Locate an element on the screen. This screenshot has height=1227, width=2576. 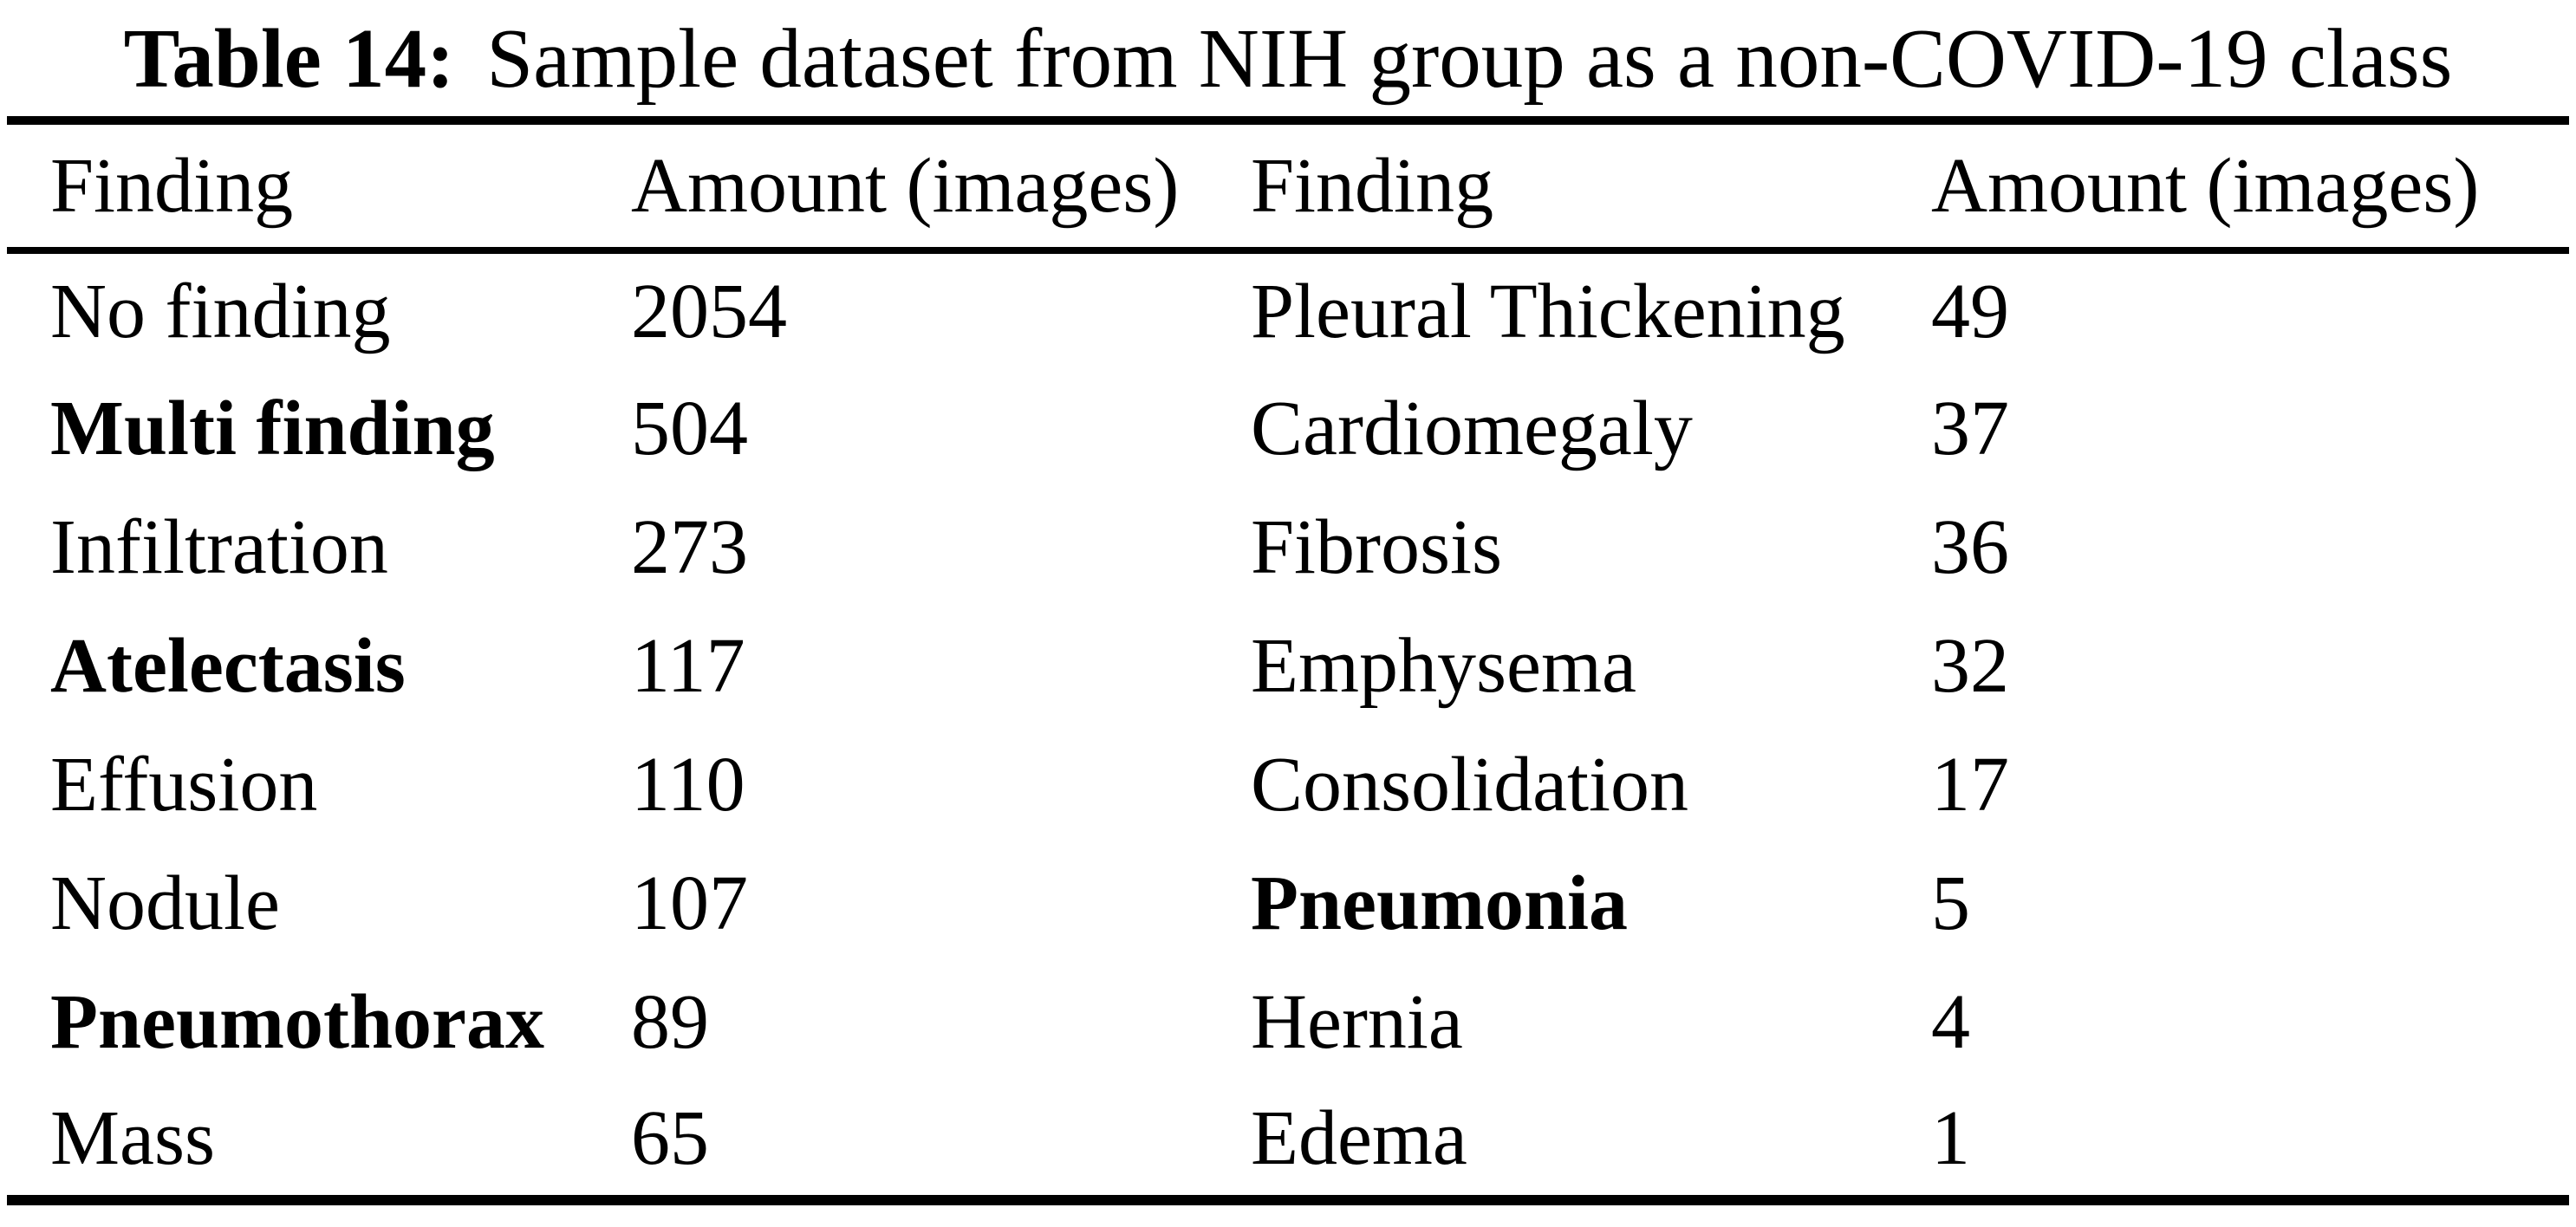
table-row: Multi finding 504 Cardiomegaly 37 is located at coordinates (1288, 428).